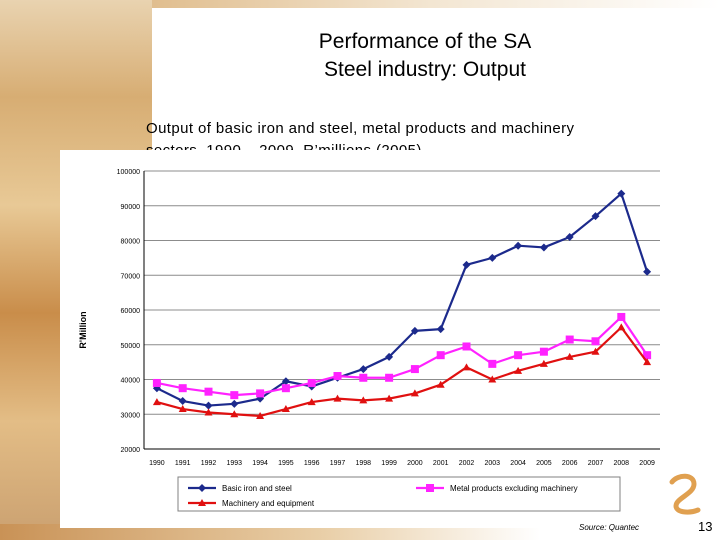 Image resolution: width=720 pixels, height=540 pixels. Describe the element at coordinates (157, 463) in the screenshot. I see `x-tick-label: 1990` at that location.